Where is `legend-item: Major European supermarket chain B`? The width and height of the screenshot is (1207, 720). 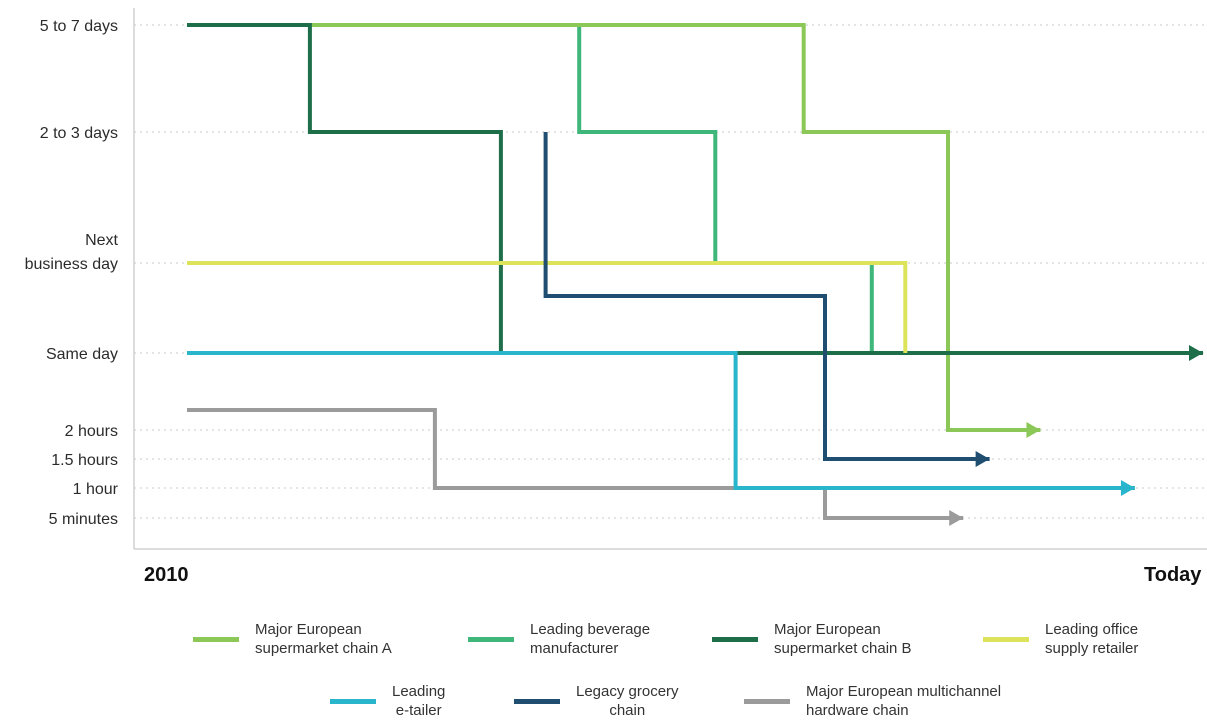
legend-item: Major European supermarket chain B is located at coordinates (812, 639).